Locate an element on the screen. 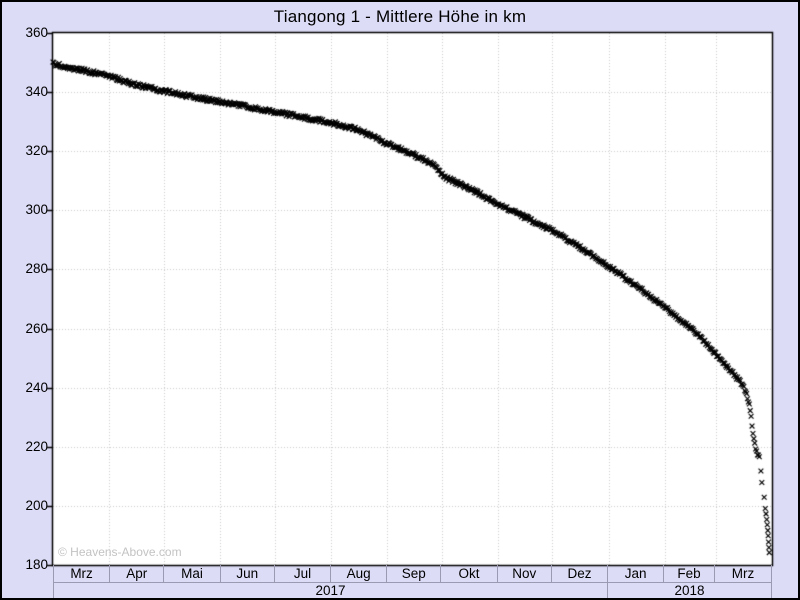 This screenshot has width=800, height=600. x-axis-month-label: Feb is located at coordinates (689, 573).